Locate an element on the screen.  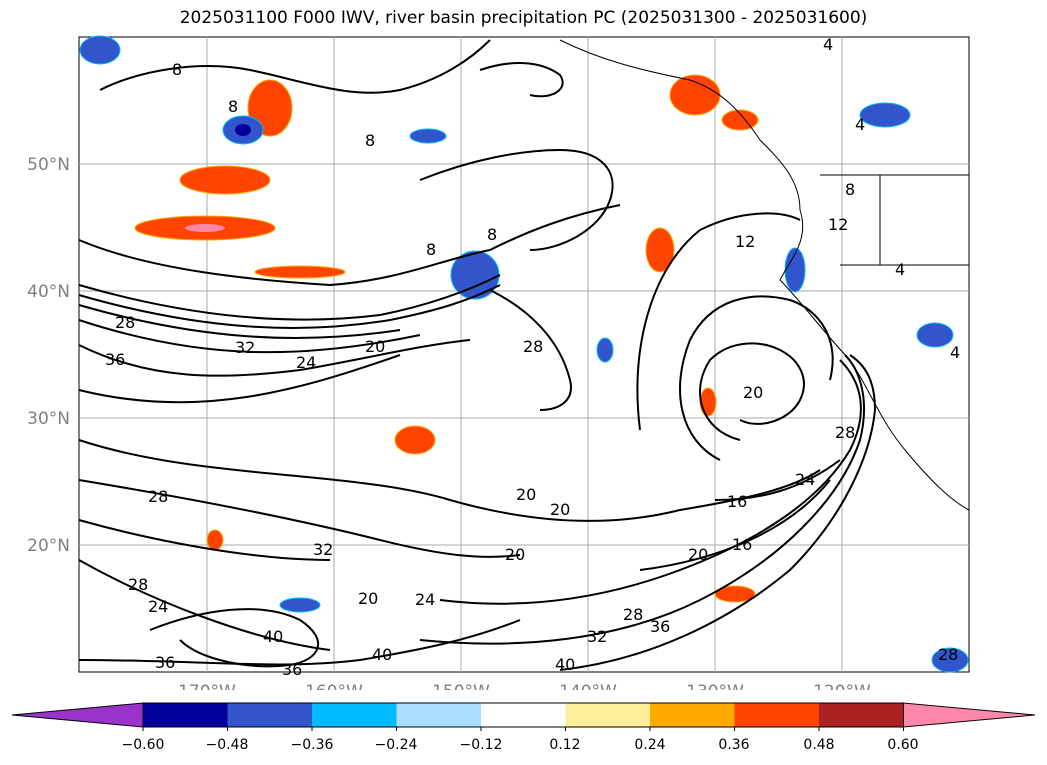
colorbar-tick-label: 0.48 is located at coordinates (818, 745).